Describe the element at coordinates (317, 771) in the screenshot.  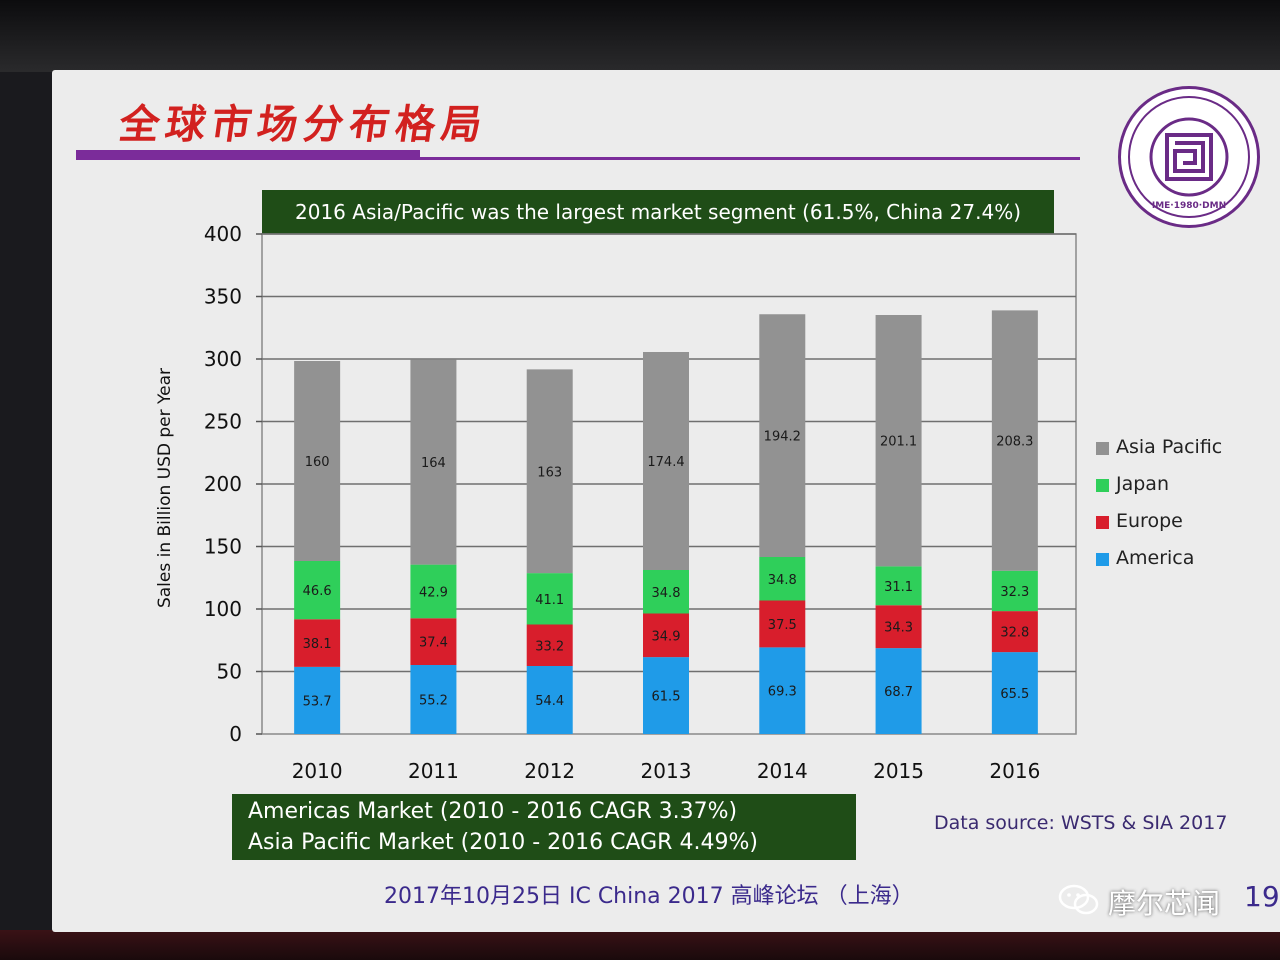
I see `x-tick-label: 2010` at that location.